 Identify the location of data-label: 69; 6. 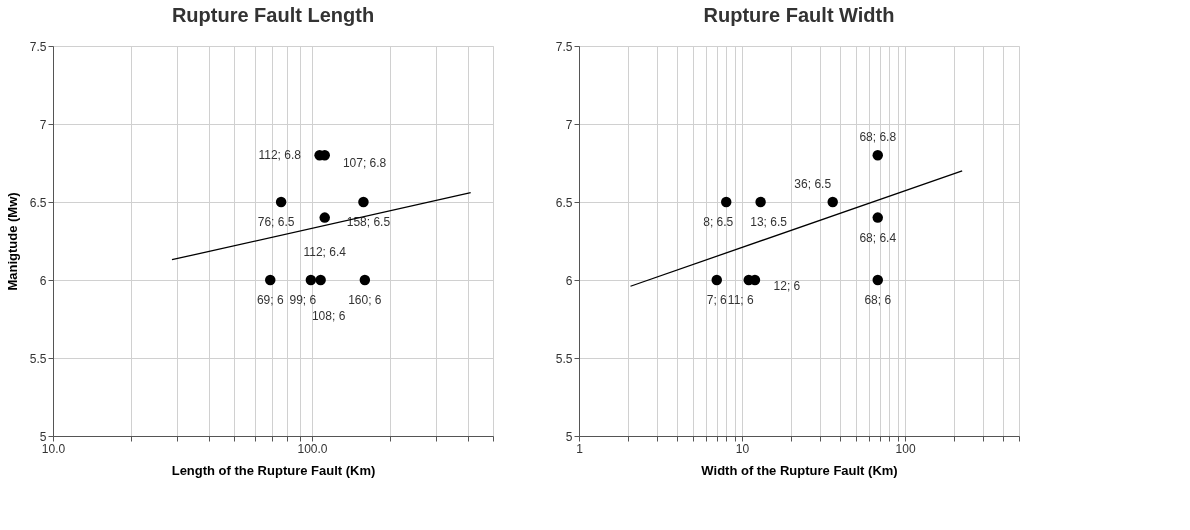
(270, 300).